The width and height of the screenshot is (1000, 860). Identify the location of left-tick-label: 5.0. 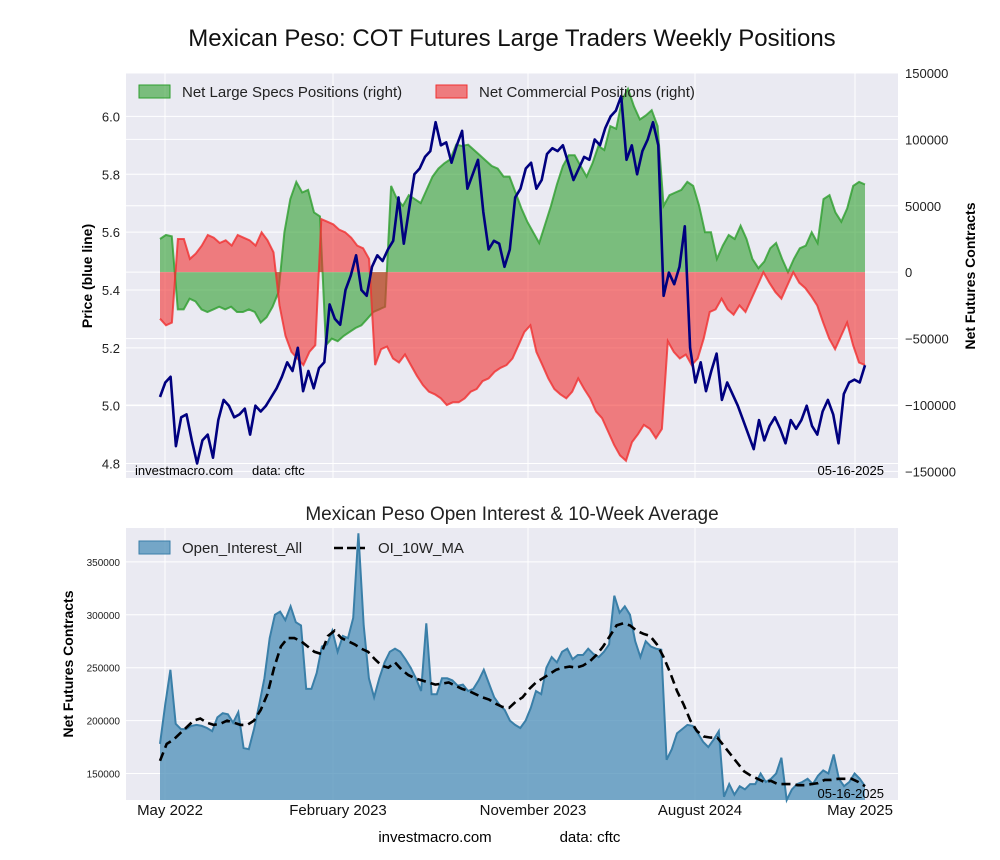
(111, 406).